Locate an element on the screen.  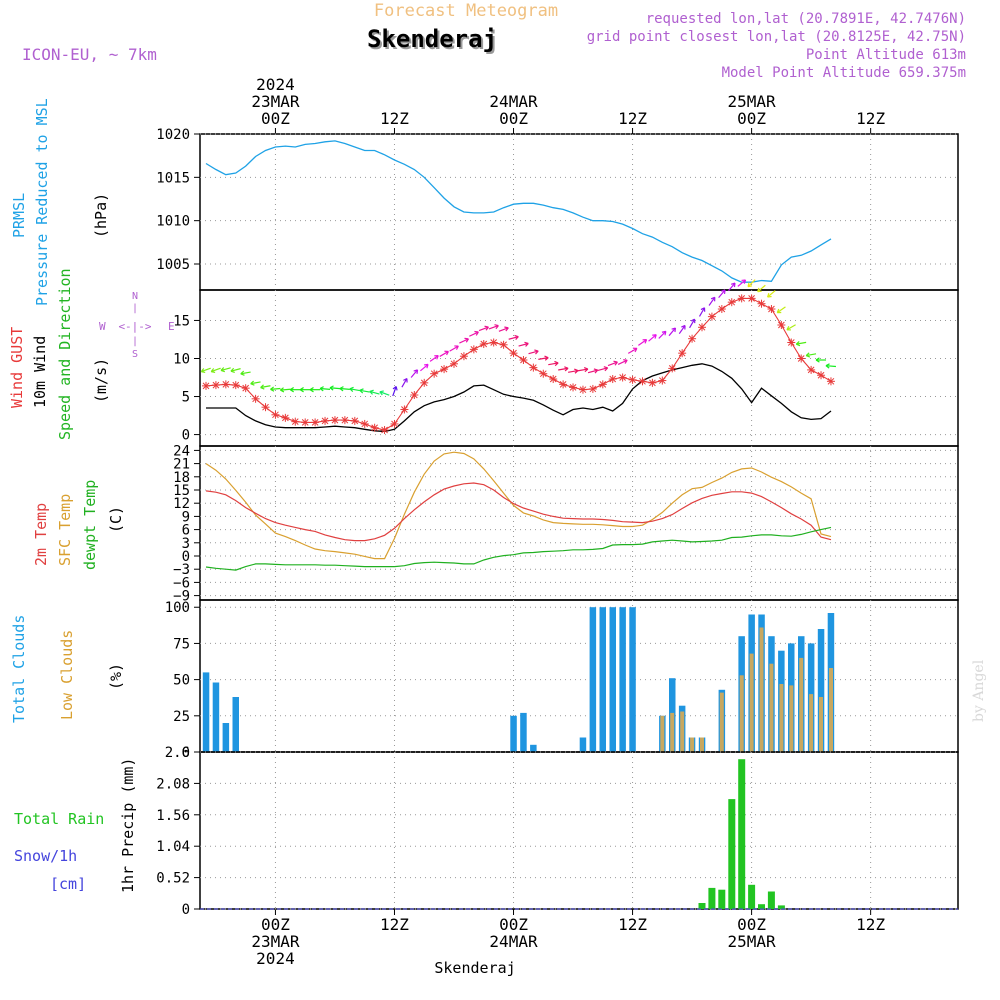
compass-e: E is located at coordinates (171, 326).